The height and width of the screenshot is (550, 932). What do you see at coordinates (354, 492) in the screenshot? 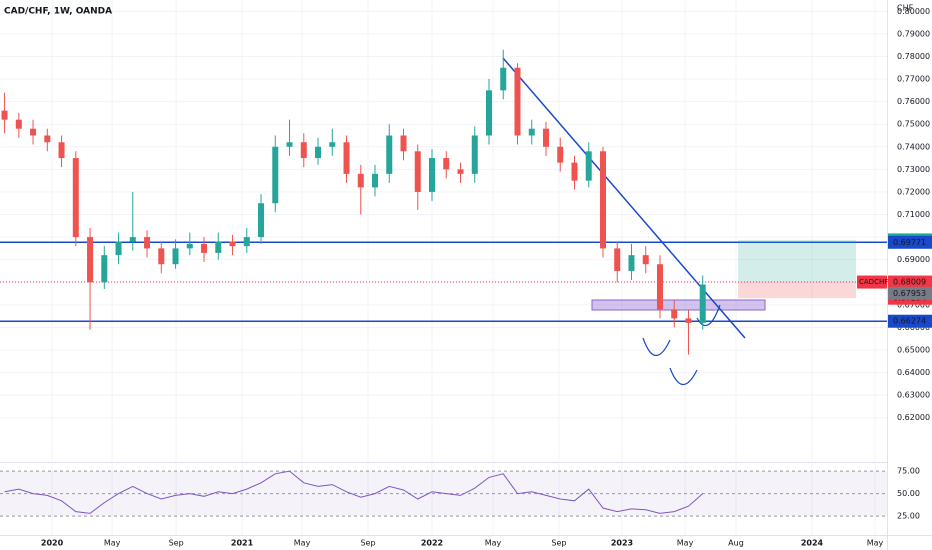
I see `rsi-line` at bounding box center [354, 492].